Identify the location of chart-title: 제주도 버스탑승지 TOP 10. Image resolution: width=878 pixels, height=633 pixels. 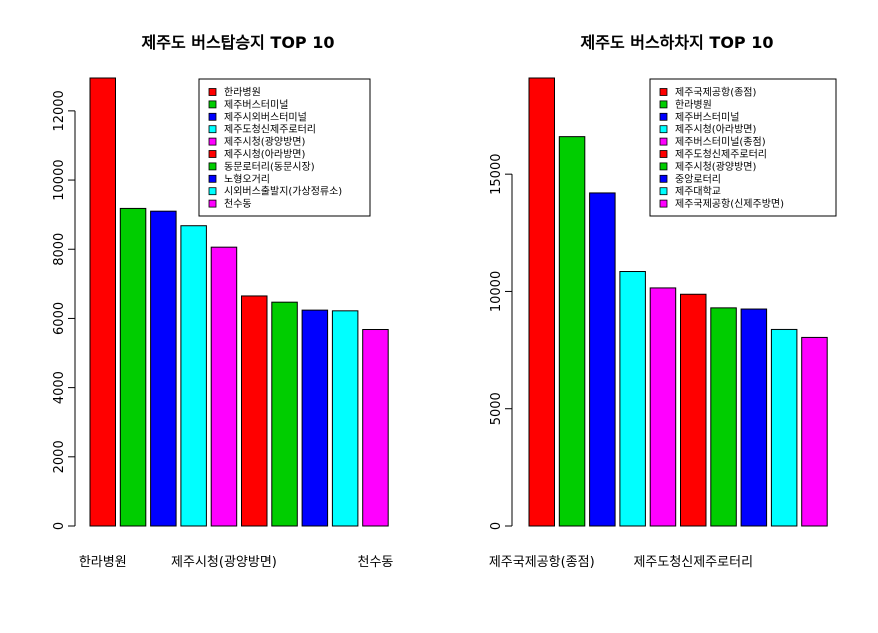
(238, 42).